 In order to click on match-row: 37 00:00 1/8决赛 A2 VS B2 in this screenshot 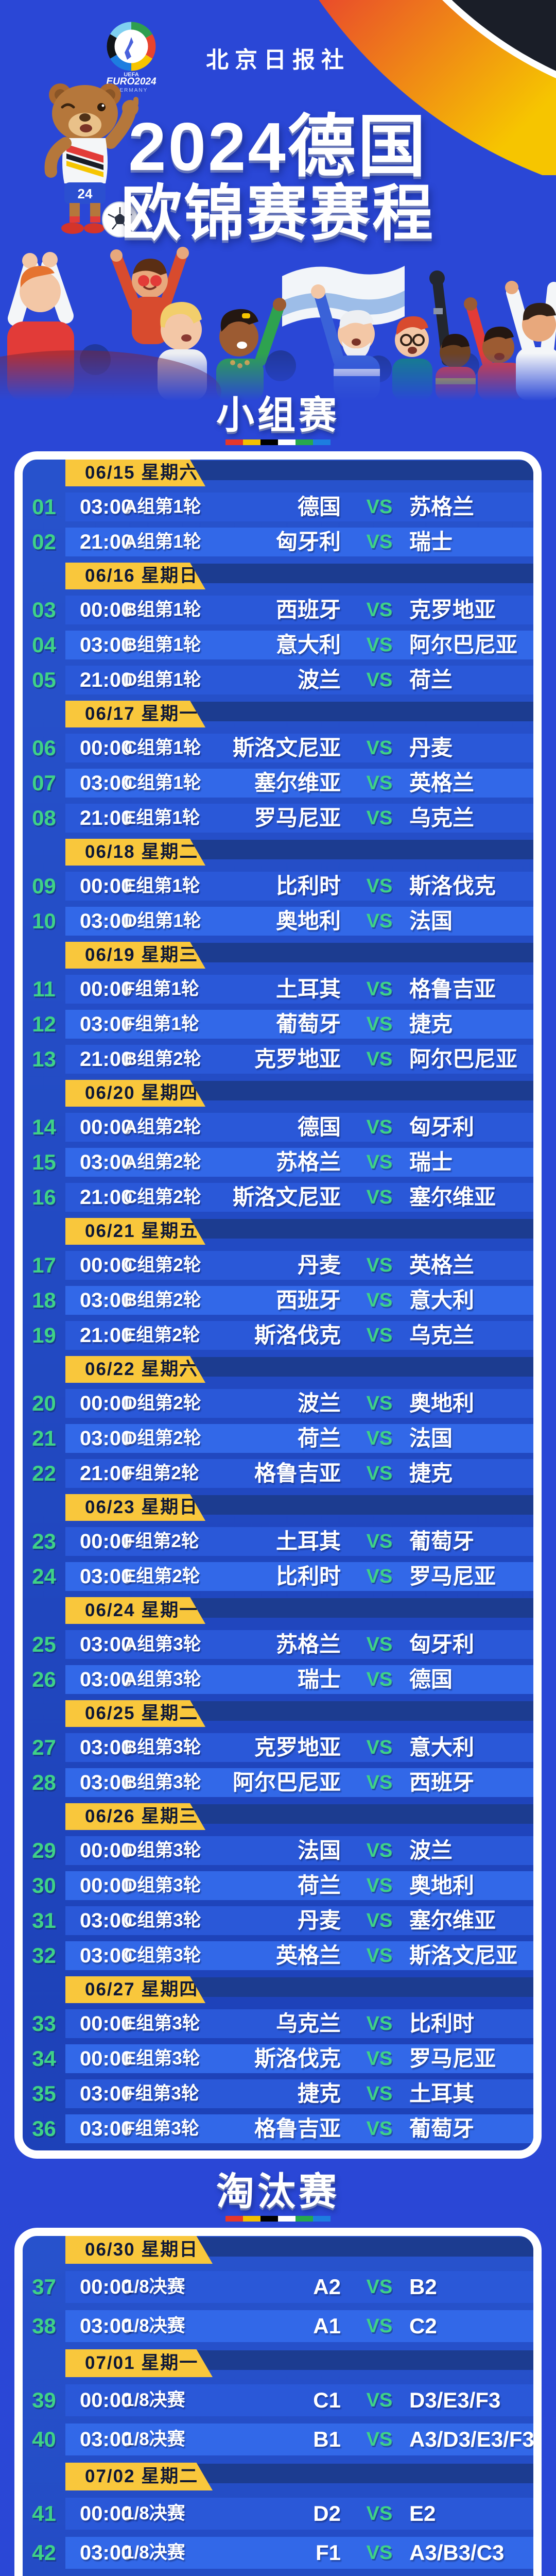, I will do `click(282, 2287)`.